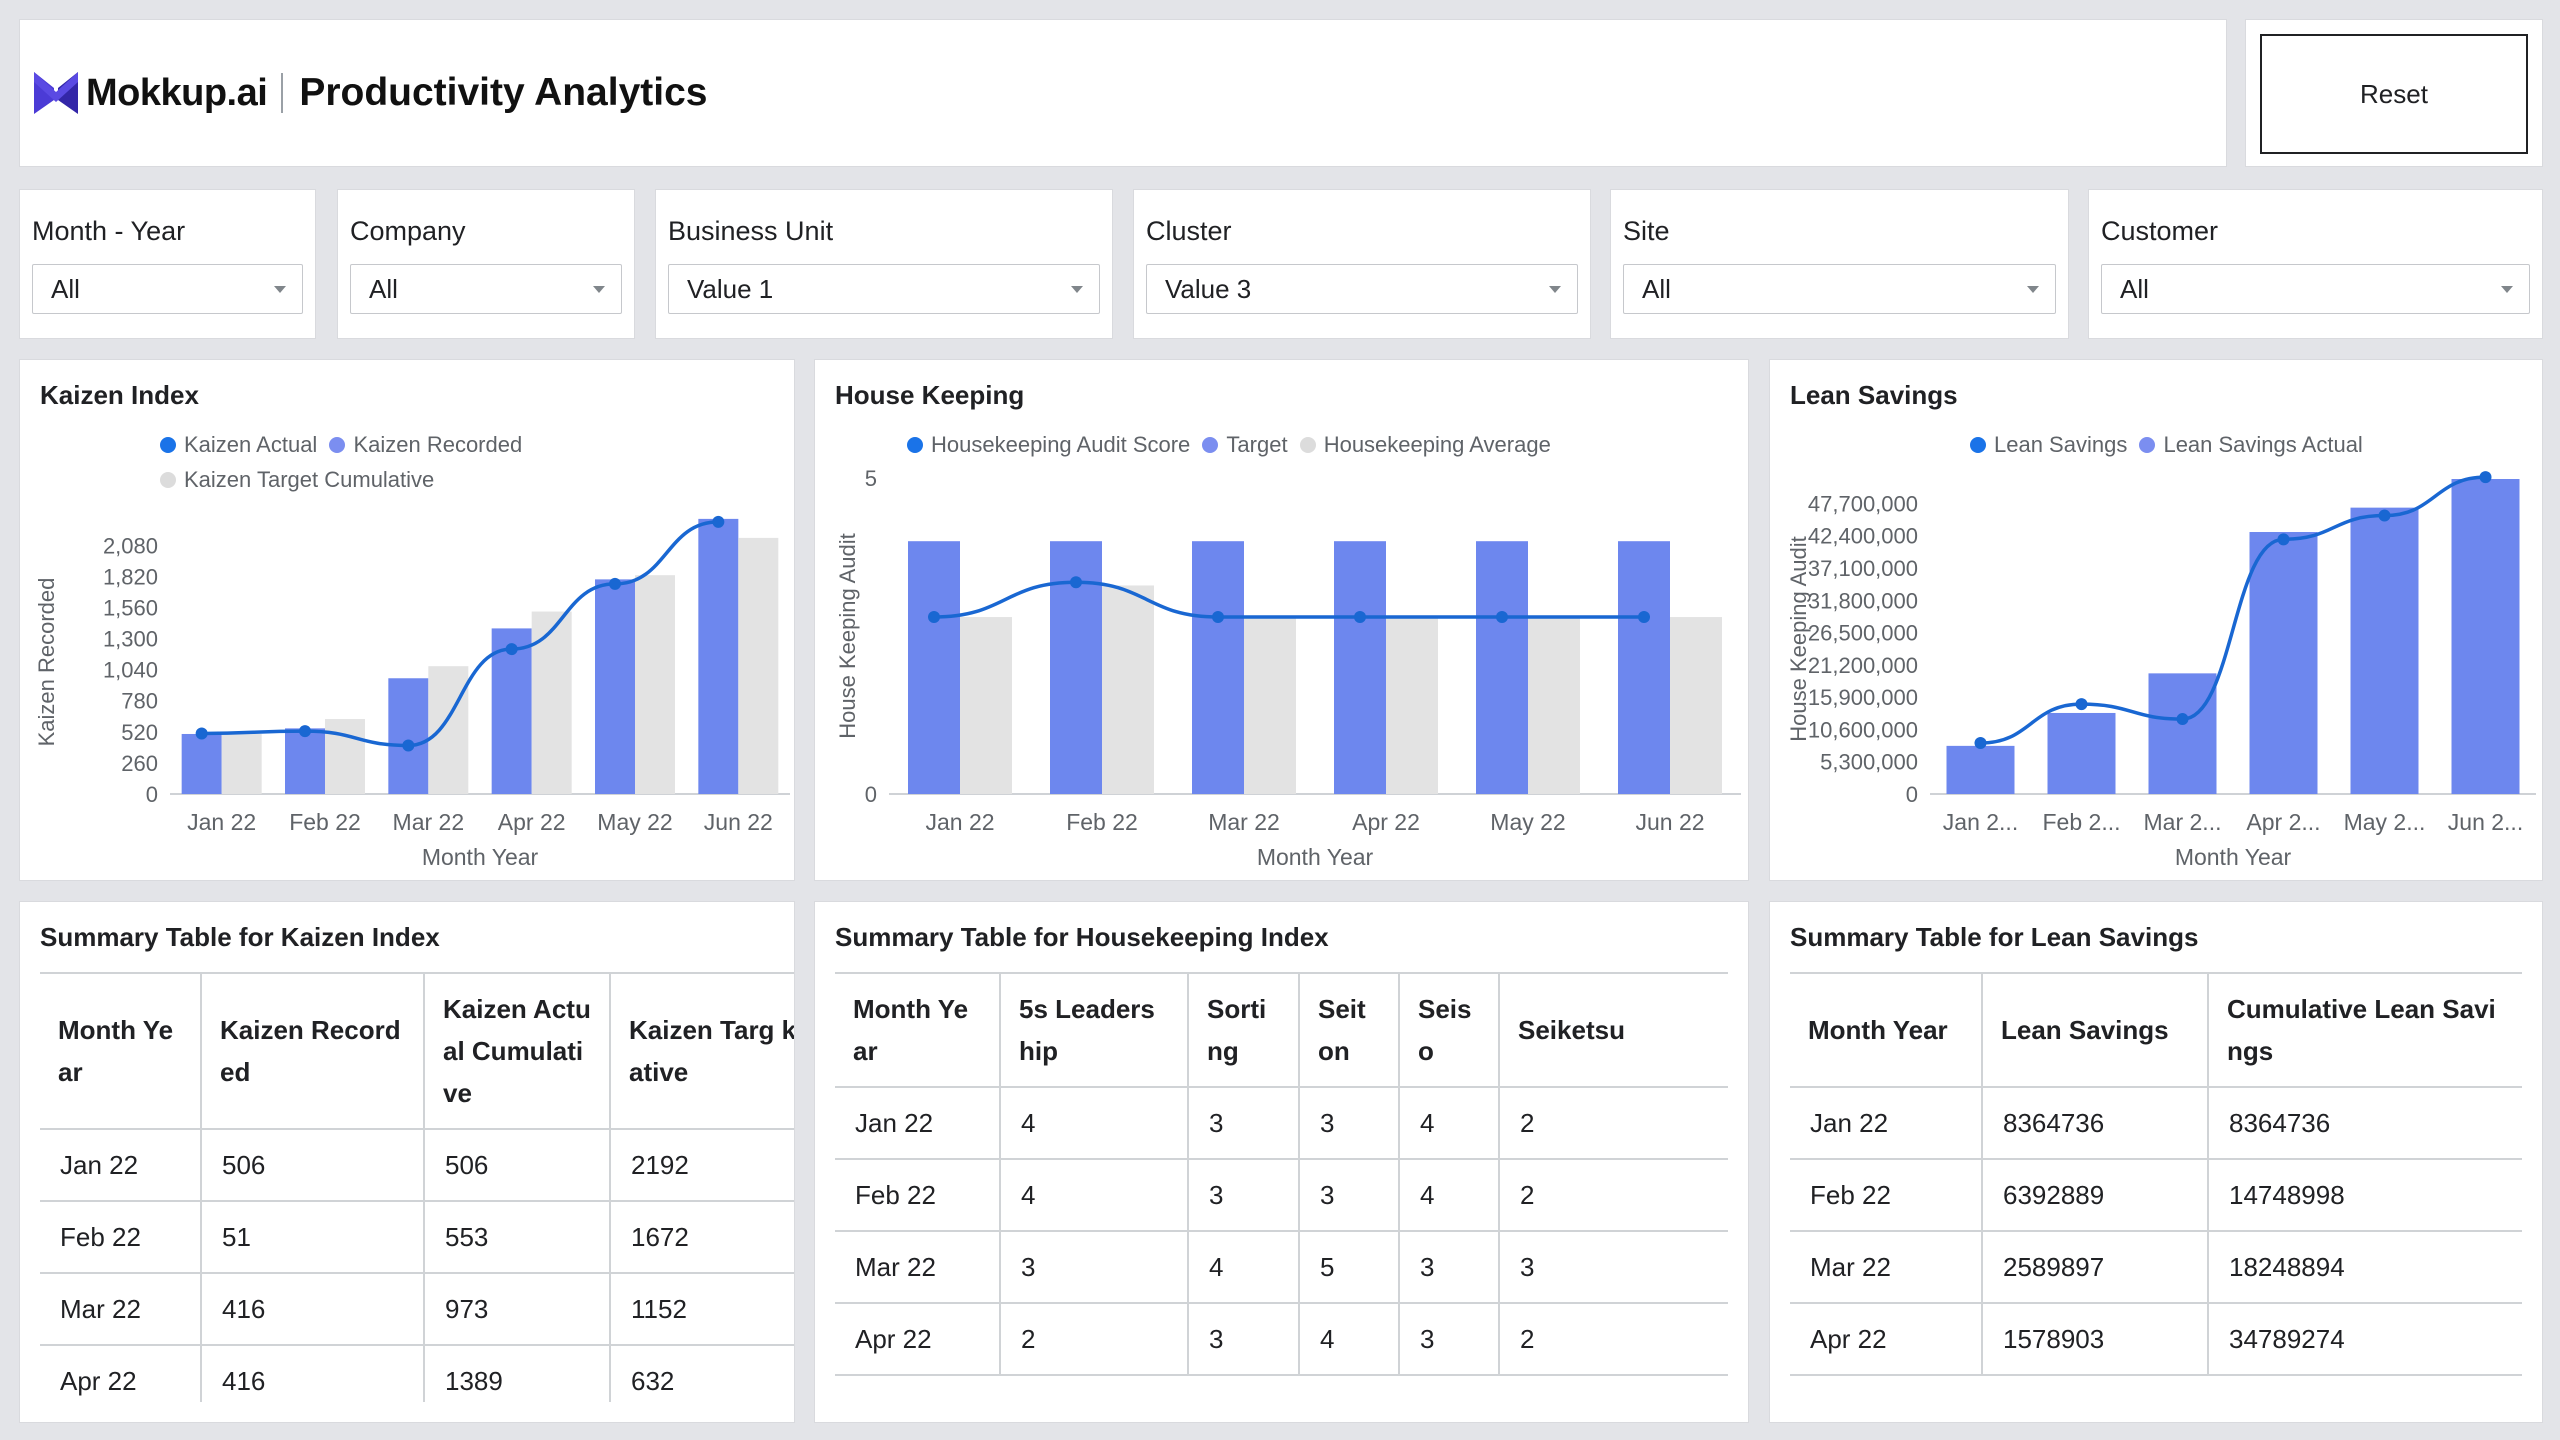 Image resolution: width=2560 pixels, height=1440 pixels. I want to click on legend-item: Kaizen Actual, so click(238, 445).